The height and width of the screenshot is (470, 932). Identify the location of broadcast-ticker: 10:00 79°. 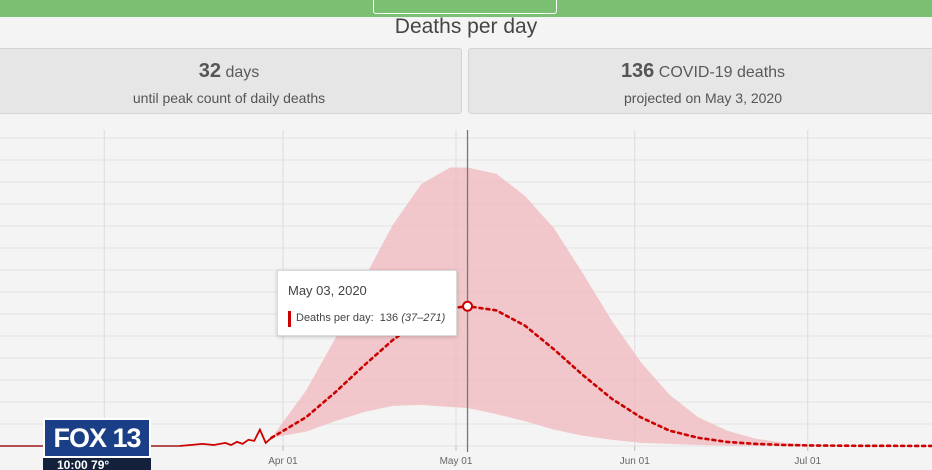
(97, 464).